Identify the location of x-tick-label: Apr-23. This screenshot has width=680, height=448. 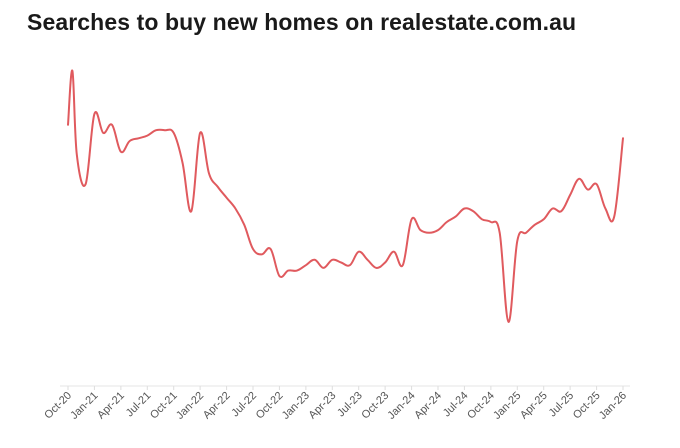
(323, 406).